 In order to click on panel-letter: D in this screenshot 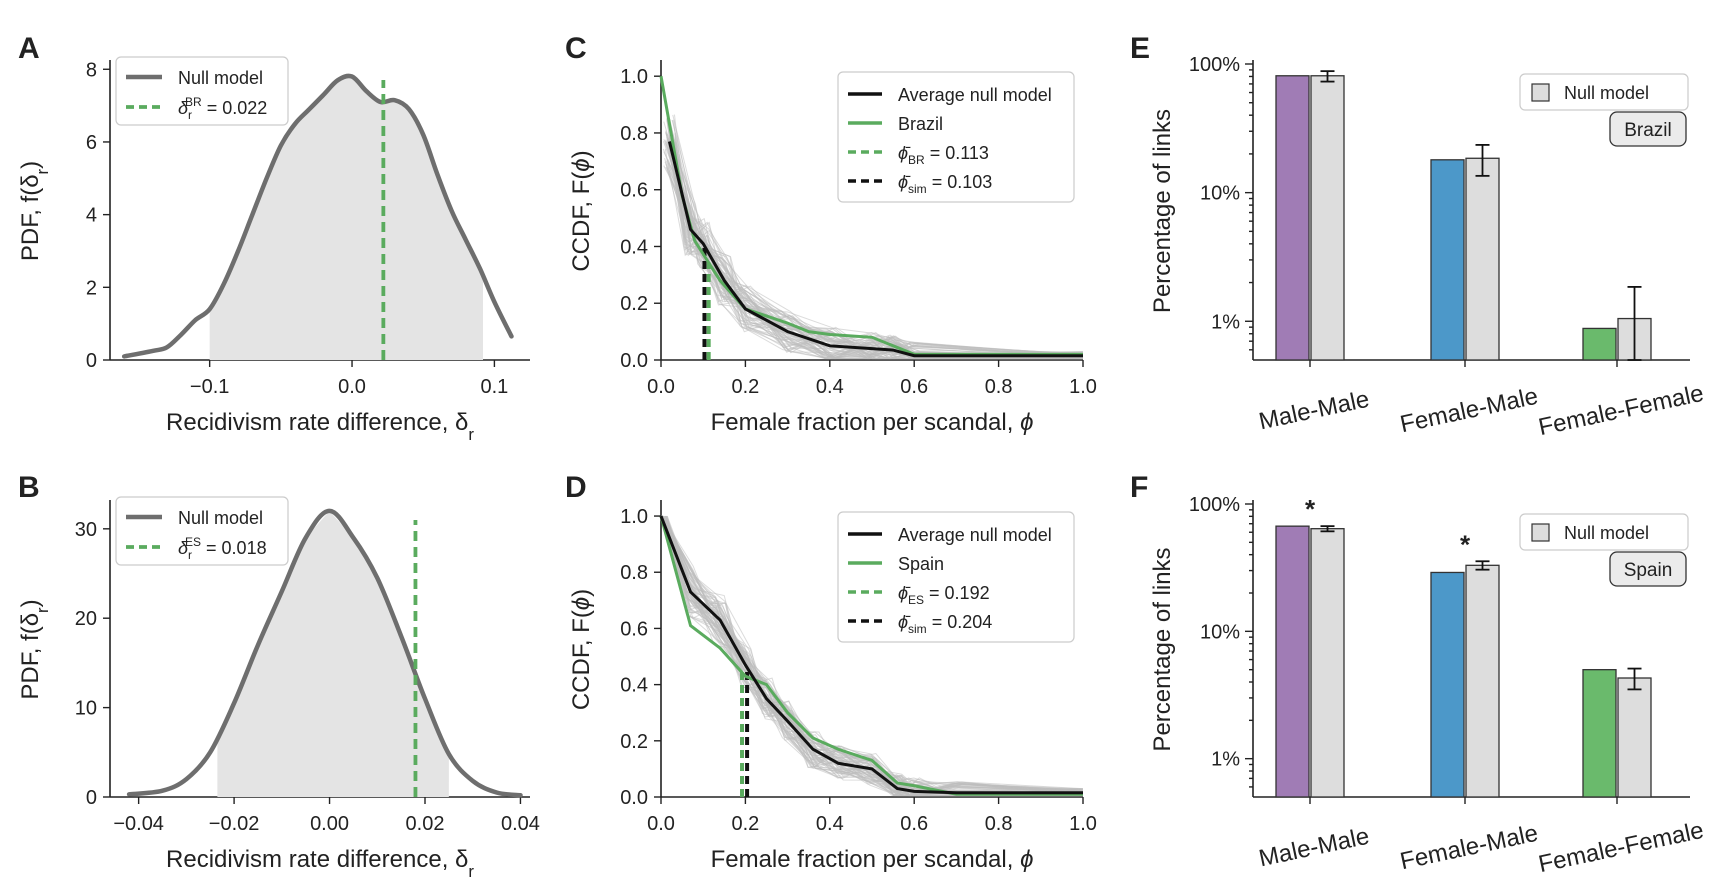, I will do `click(576, 487)`.